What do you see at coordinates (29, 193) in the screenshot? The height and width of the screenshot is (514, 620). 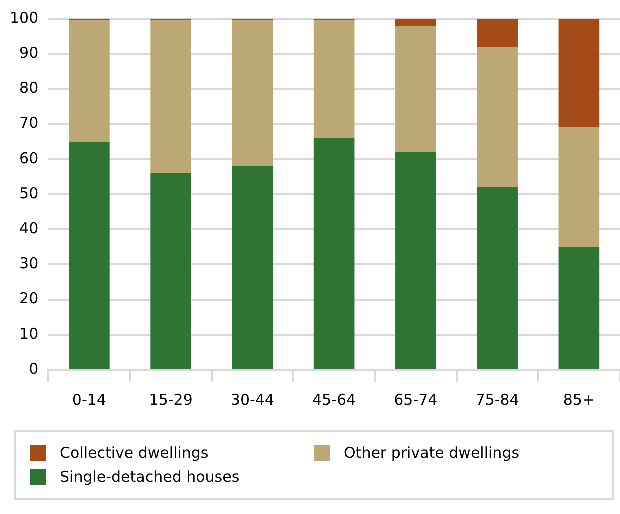 I see `y-tick-label: 50` at bounding box center [29, 193].